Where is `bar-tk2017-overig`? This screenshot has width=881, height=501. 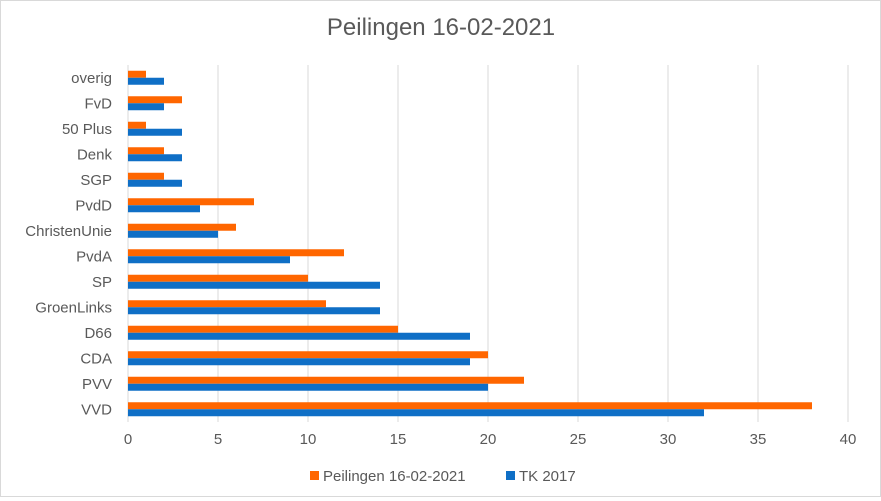
bar-tk2017-overig is located at coordinates (146, 81).